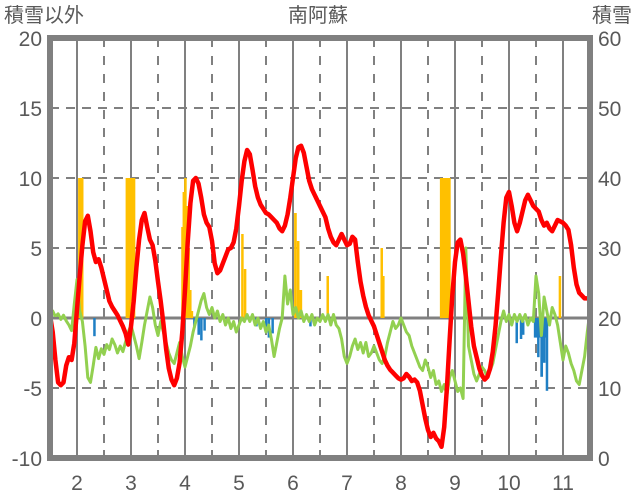 This screenshot has height=501, width=636. I want to click on left-axis-tick-labels: -10 -5 0 5 10 15 20, so click(27, 249).